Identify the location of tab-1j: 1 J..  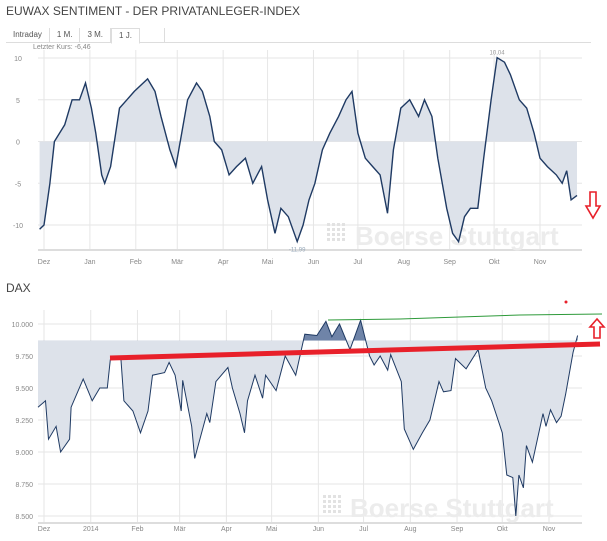
(125, 36).